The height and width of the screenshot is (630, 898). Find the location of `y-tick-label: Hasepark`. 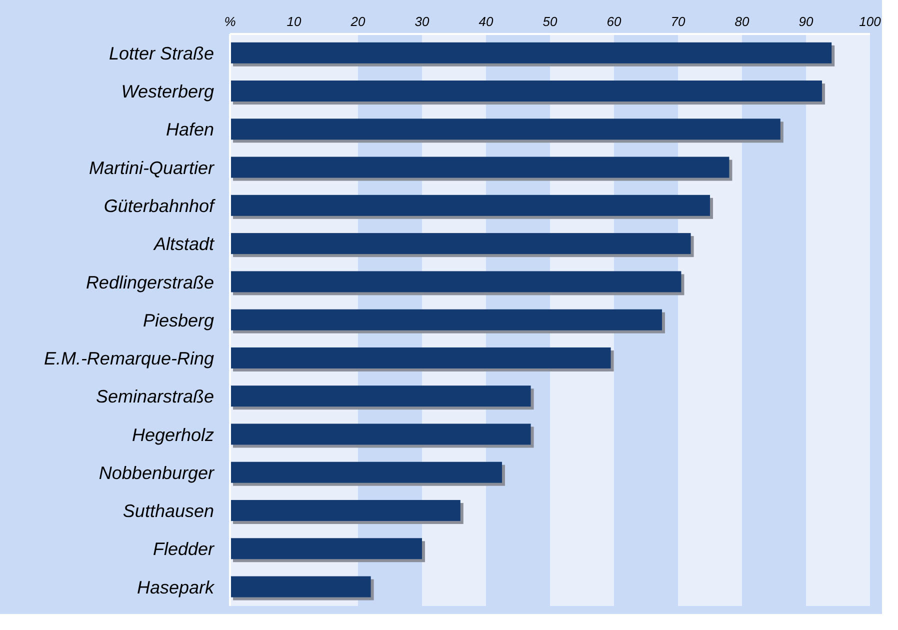

y-tick-label: Hasepark is located at coordinates (175, 587).